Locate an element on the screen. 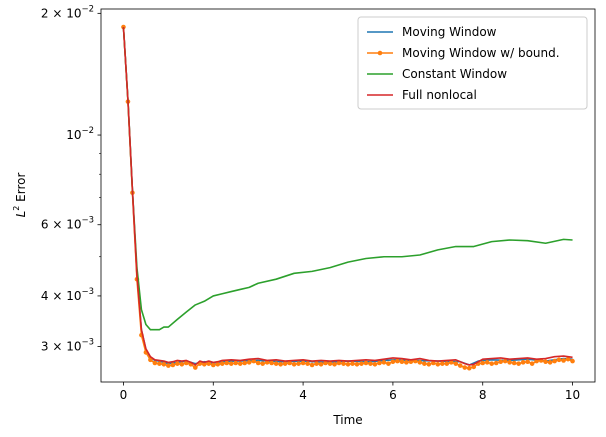 The image size is (606, 437). y-tick-label: 10−2 is located at coordinates (80, 134).